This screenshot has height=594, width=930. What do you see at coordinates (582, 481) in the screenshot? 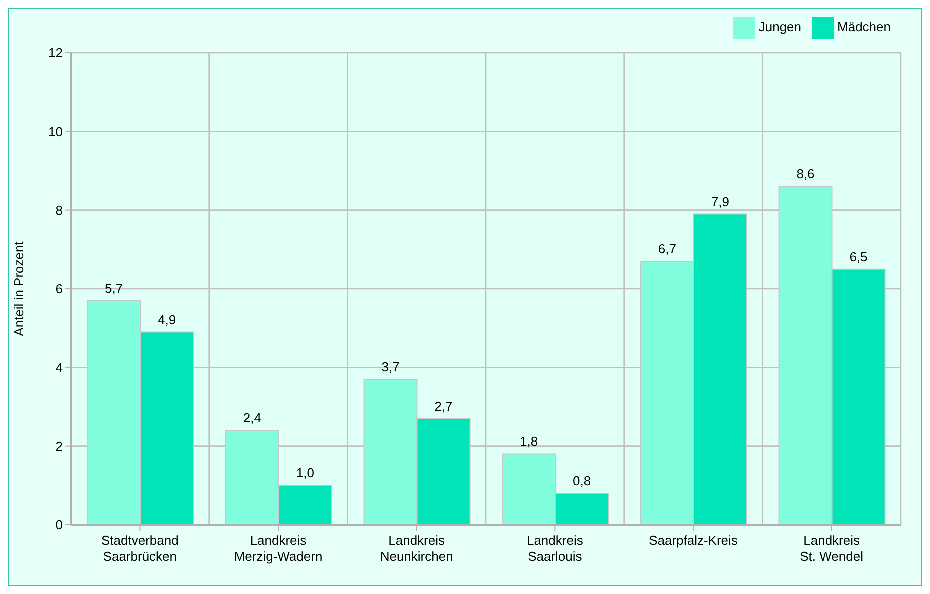
I see `data-label: 0,8` at bounding box center [582, 481].